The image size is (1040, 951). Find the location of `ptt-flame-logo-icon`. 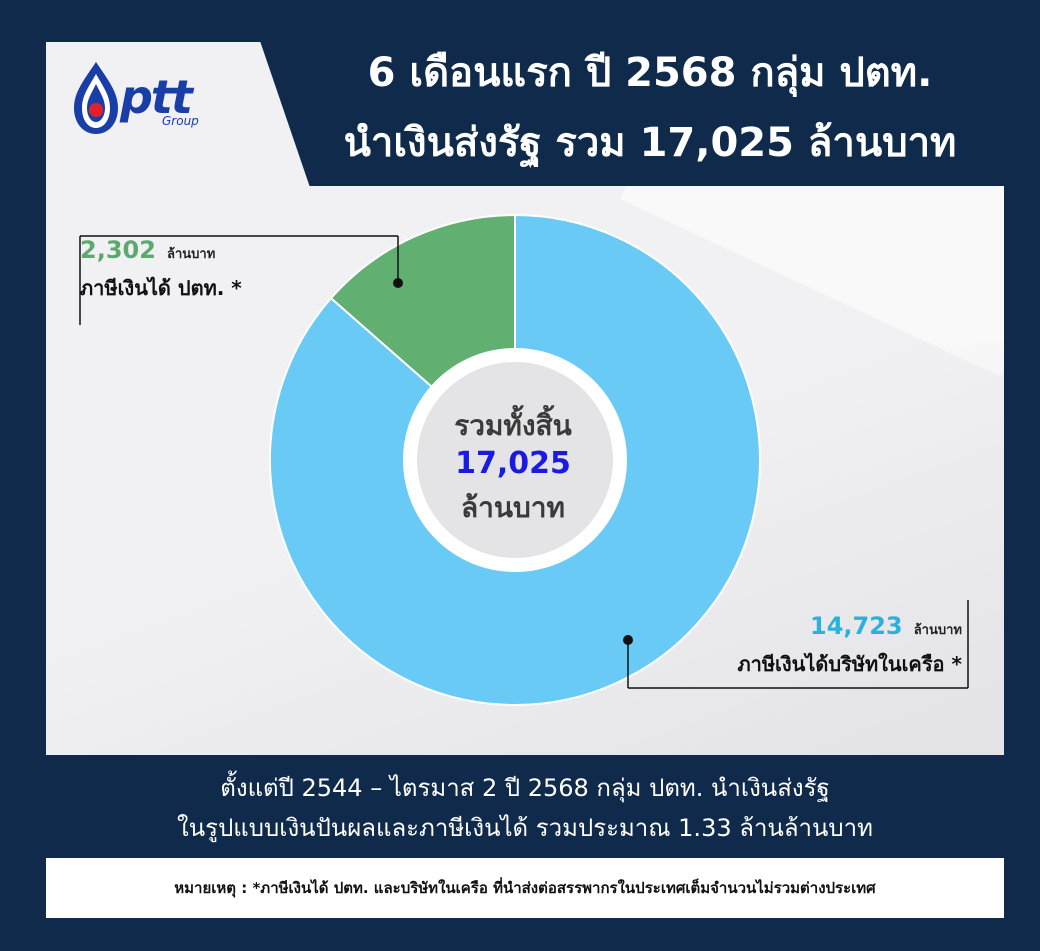

ptt-flame-logo-icon is located at coordinates (96, 98).